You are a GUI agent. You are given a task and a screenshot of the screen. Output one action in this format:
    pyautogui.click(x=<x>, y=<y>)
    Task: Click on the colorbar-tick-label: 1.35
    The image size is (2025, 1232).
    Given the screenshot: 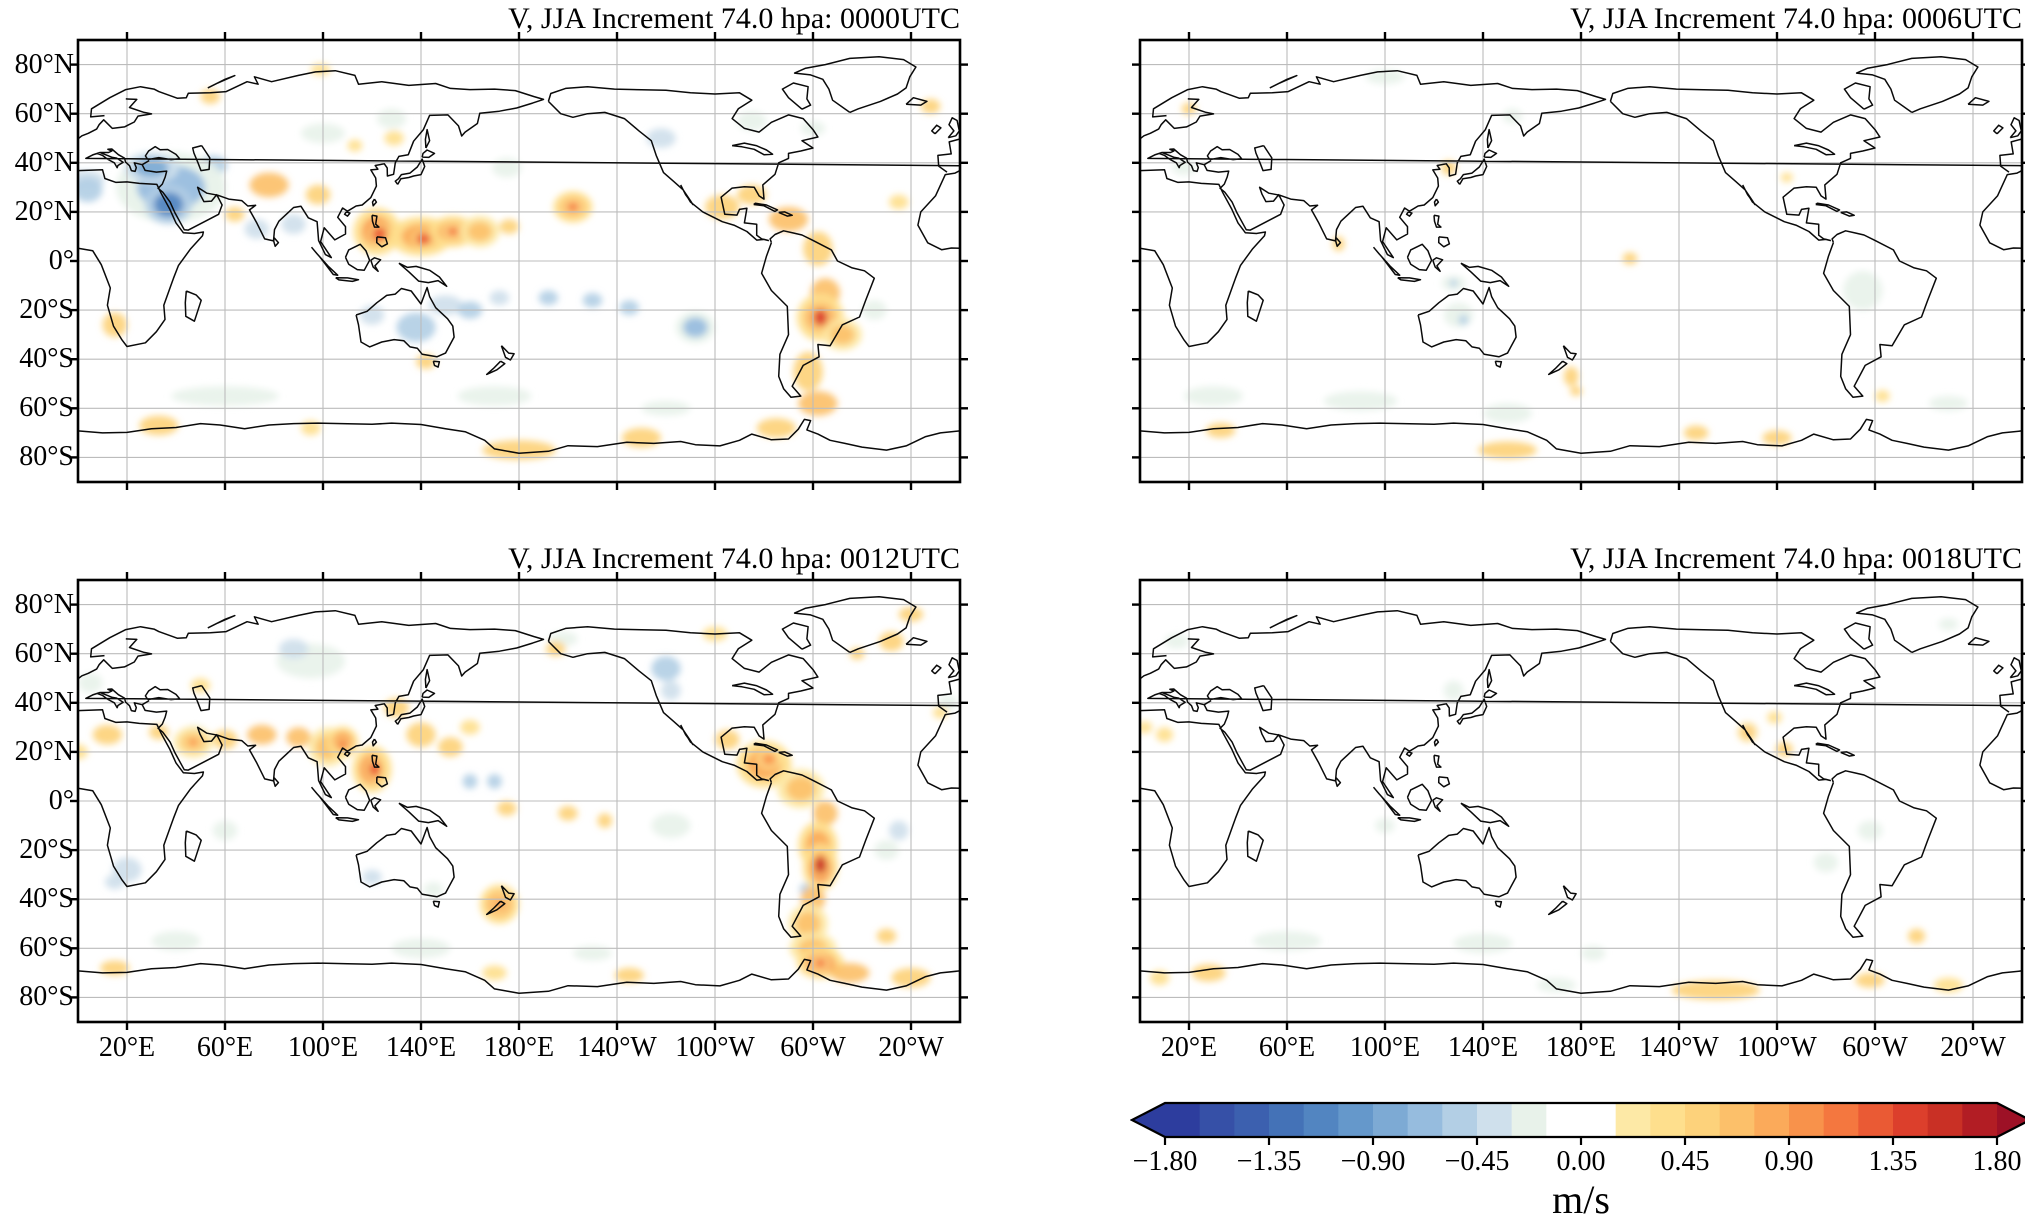 What is the action you would take?
    pyautogui.click(x=1893, y=1161)
    